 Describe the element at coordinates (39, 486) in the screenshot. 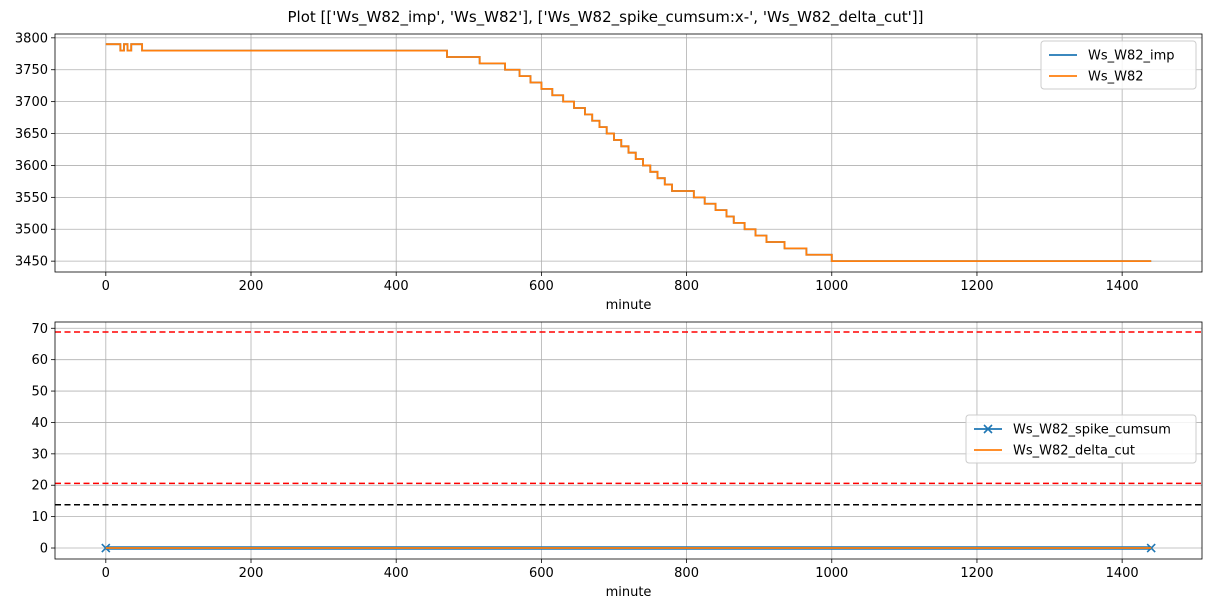

I see `y-tick-label: 20` at that location.